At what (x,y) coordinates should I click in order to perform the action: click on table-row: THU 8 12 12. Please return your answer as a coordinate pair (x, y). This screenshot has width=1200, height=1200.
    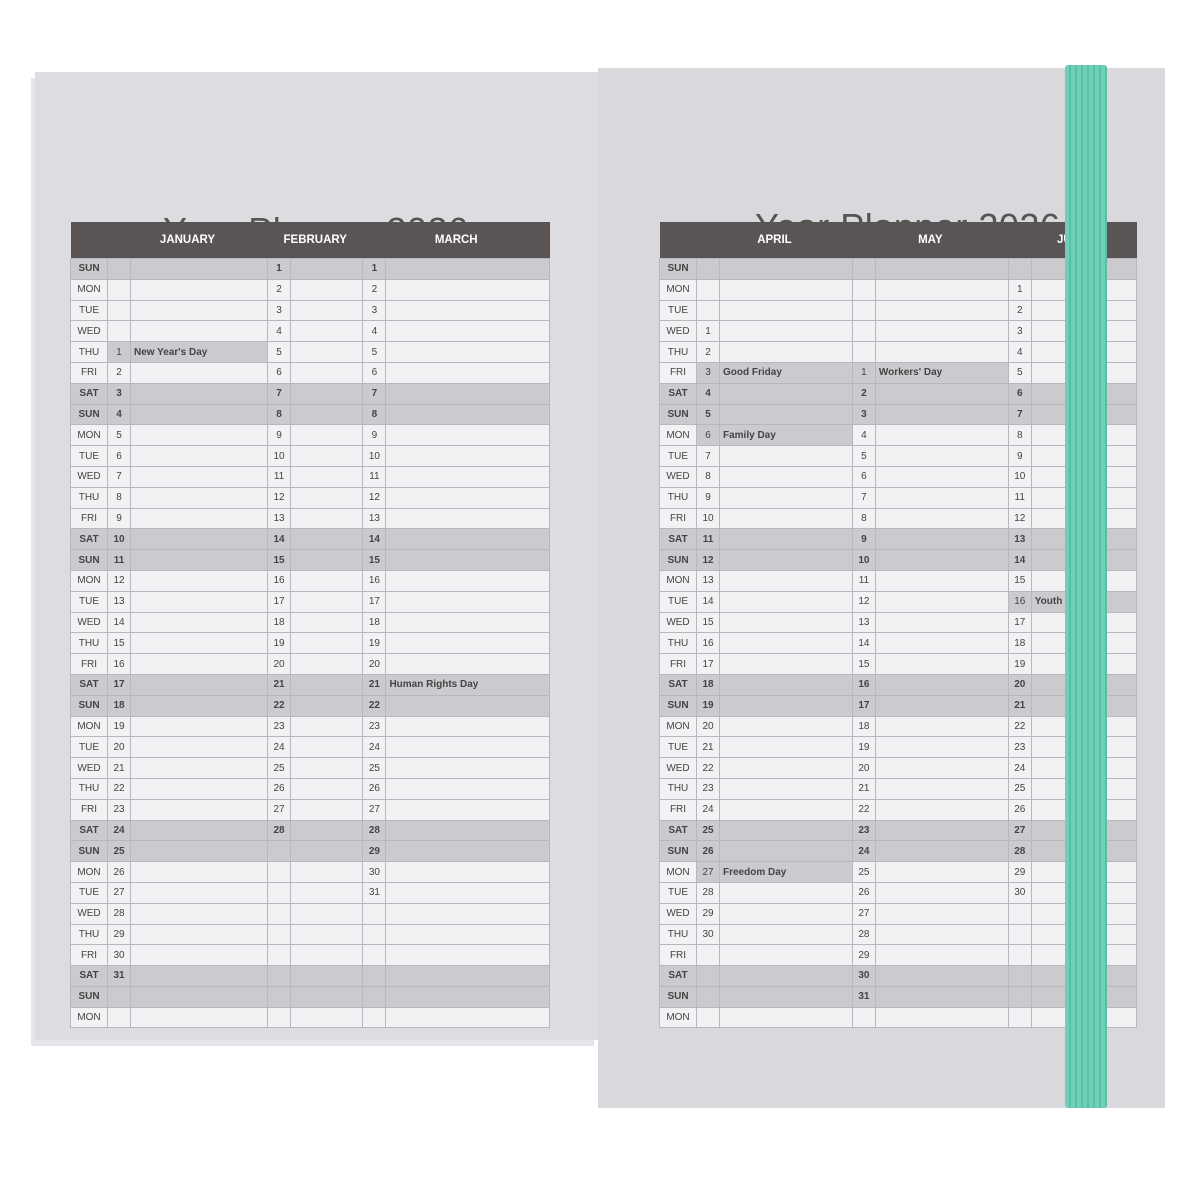
    Looking at the image, I should click on (310, 497).